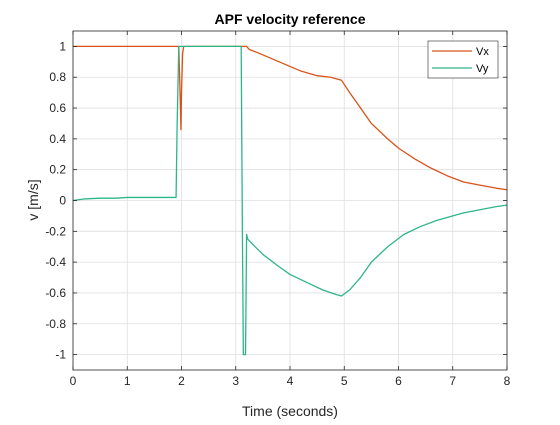 The image size is (560, 425). I want to click on y-tick-labels: 1 0.8 0.6 0.4 0.2 0 -0.2 -0.4 -0.6 -0.8 -1, so click(55, 200).